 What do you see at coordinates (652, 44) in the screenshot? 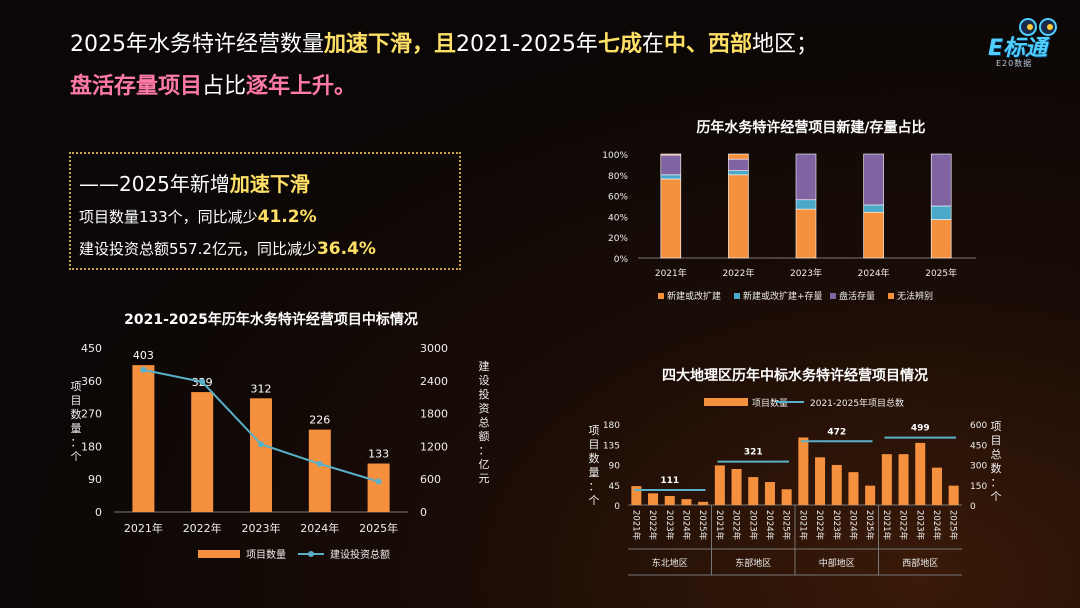
I see `headline-seg: 在` at bounding box center [652, 44].